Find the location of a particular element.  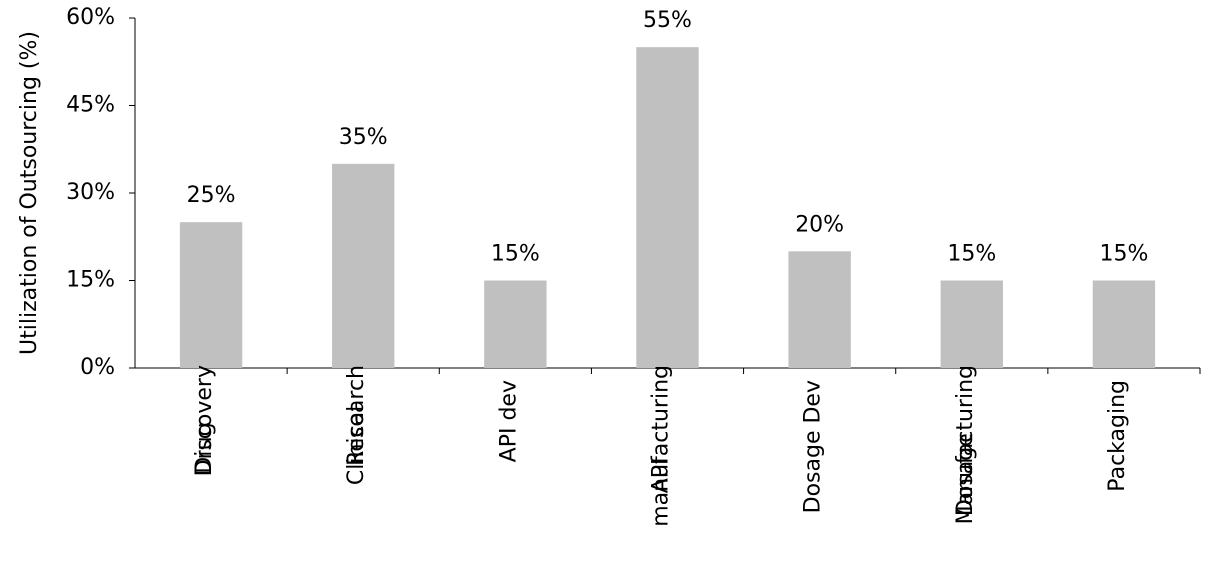

x-tick-label: API dev is located at coordinates (508, 421).